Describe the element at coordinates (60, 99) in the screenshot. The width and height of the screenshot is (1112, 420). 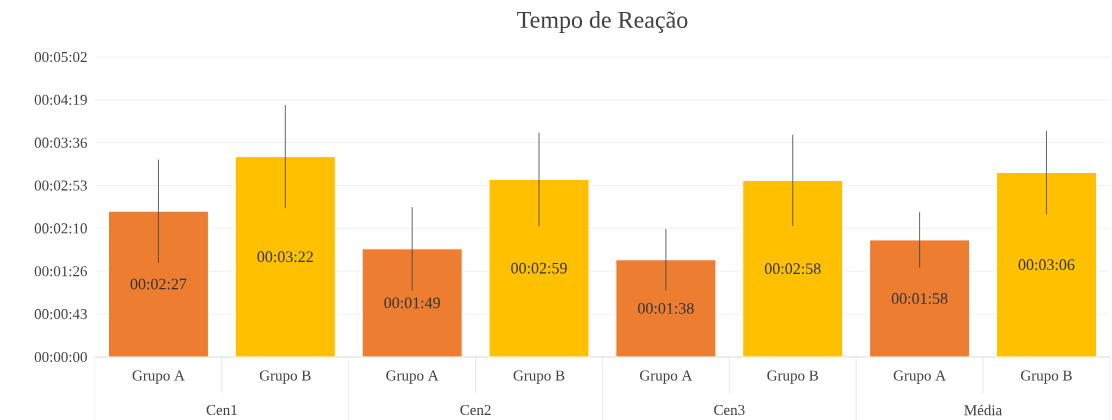
I see `y-tick-label: 00:04:19` at that location.